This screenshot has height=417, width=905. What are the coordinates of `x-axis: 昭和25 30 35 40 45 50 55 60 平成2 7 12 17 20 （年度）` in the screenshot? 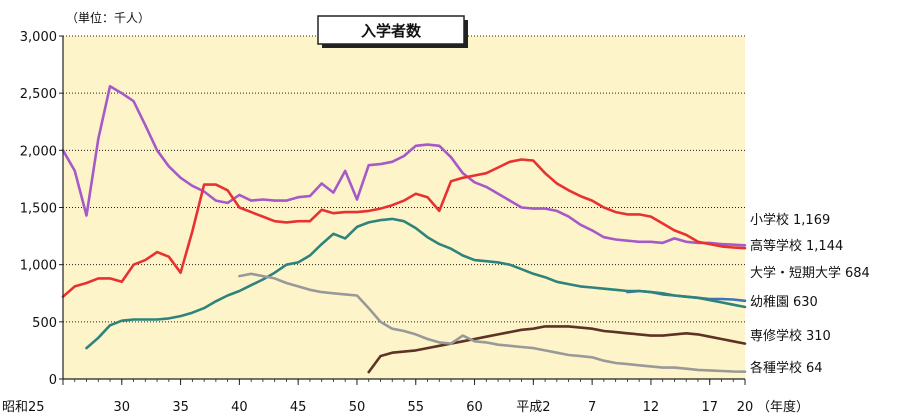 It's located at (405, 396).